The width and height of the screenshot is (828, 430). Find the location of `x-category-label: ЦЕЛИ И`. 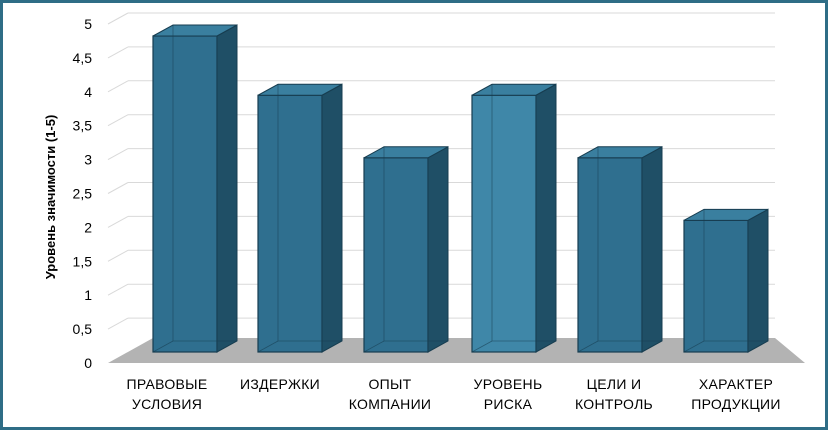

x-category-label: ЦЕЛИ И is located at coordinates (614, 384).